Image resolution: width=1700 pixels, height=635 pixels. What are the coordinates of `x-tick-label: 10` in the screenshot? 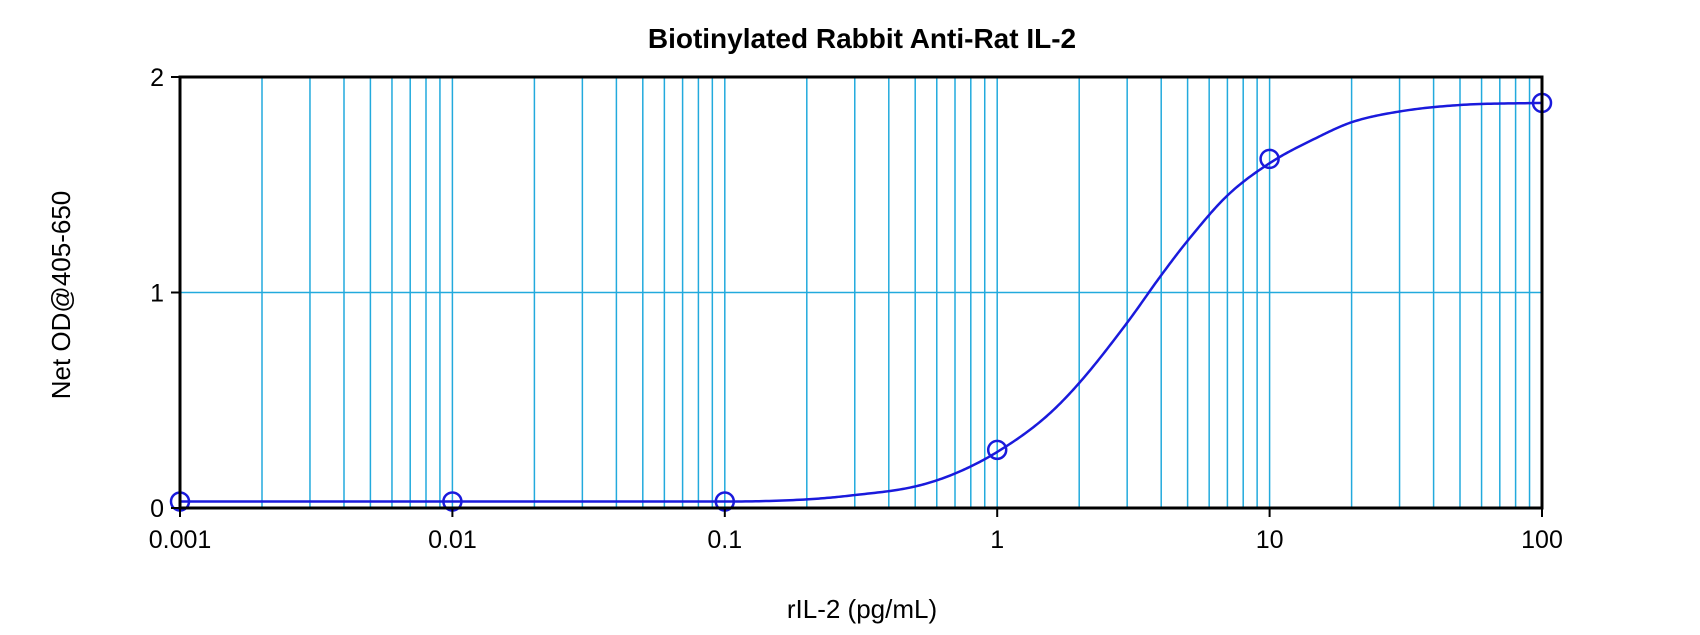 It's located at (1270, 540).